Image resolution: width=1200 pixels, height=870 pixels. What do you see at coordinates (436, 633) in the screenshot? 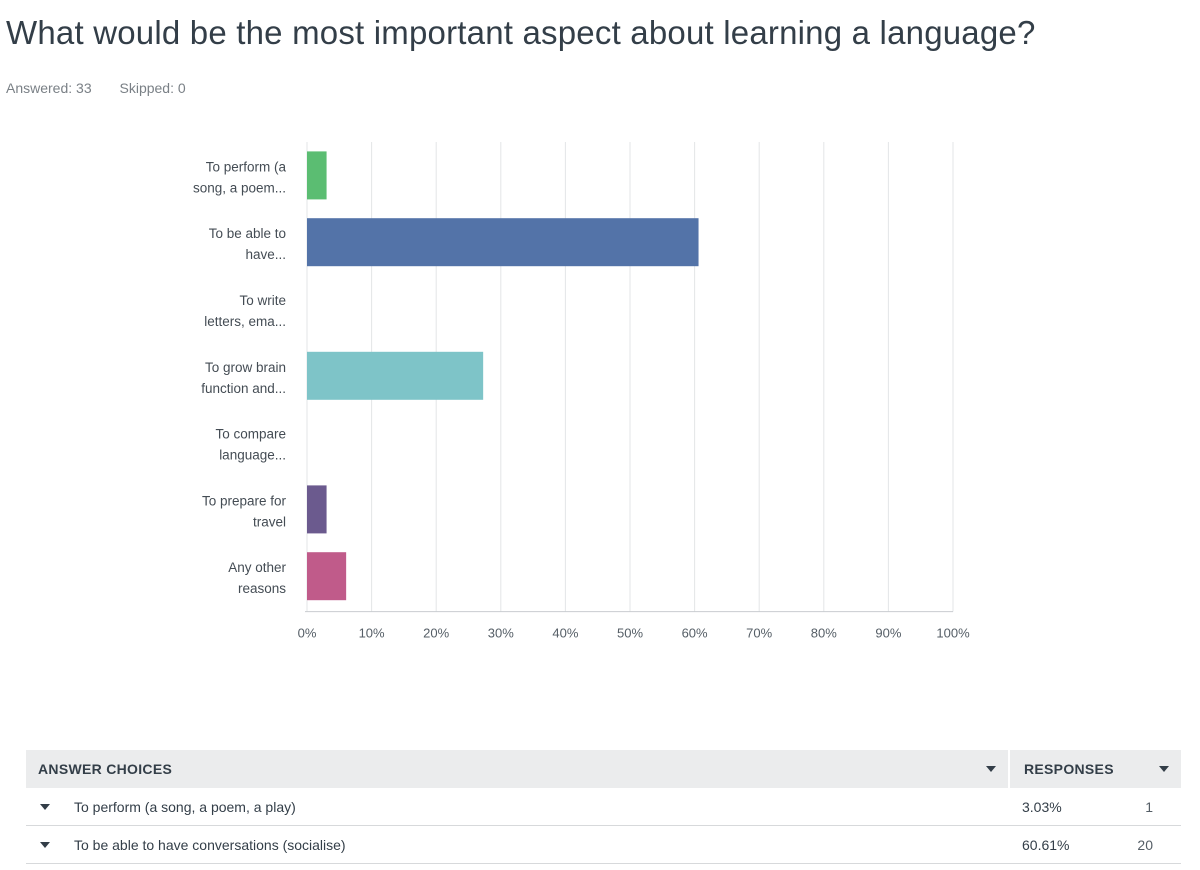
I see `x-tick-label: 20%` at bounding box center [436, 633].